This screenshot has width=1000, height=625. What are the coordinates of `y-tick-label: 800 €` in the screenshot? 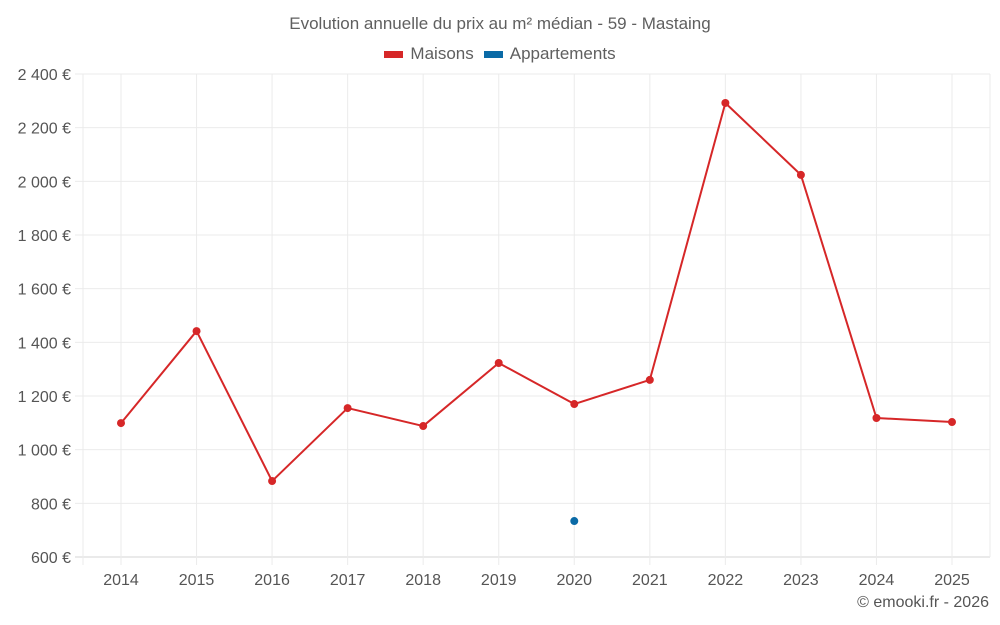 It's located at (51, 504).